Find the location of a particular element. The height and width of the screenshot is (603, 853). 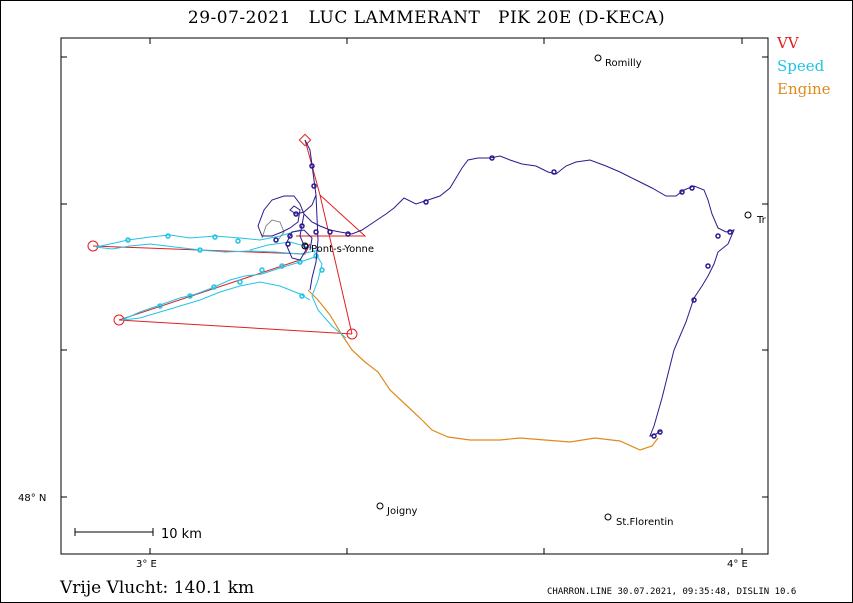

turnpoint-south-marker is located at coordinates (352, 334).